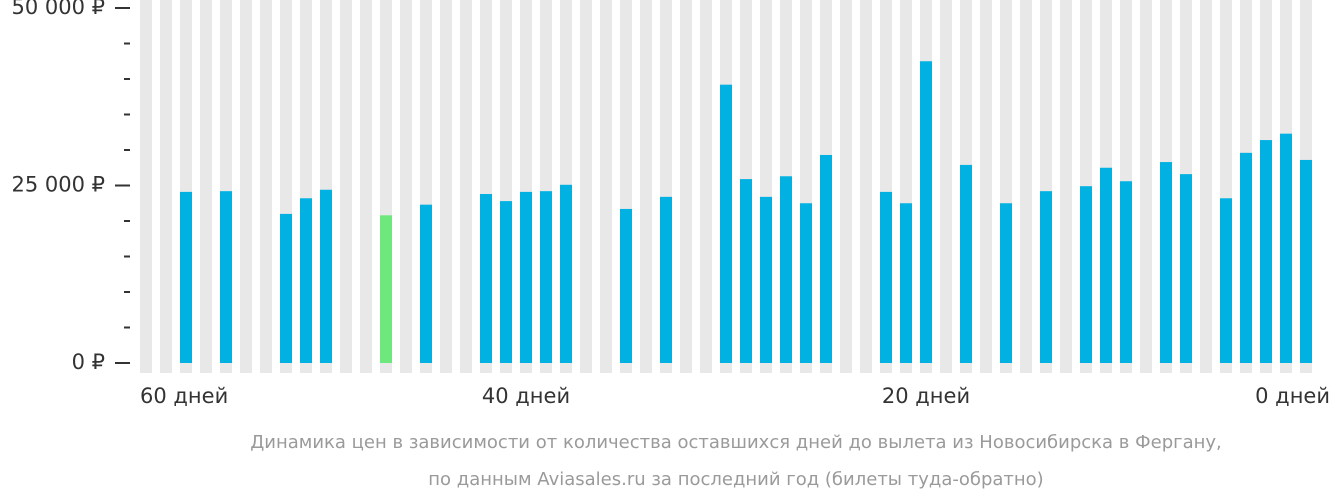  Describe the element at coordinates (526, 396) in the screenshot. I see `x-tick-label: 40 дней` at that location.